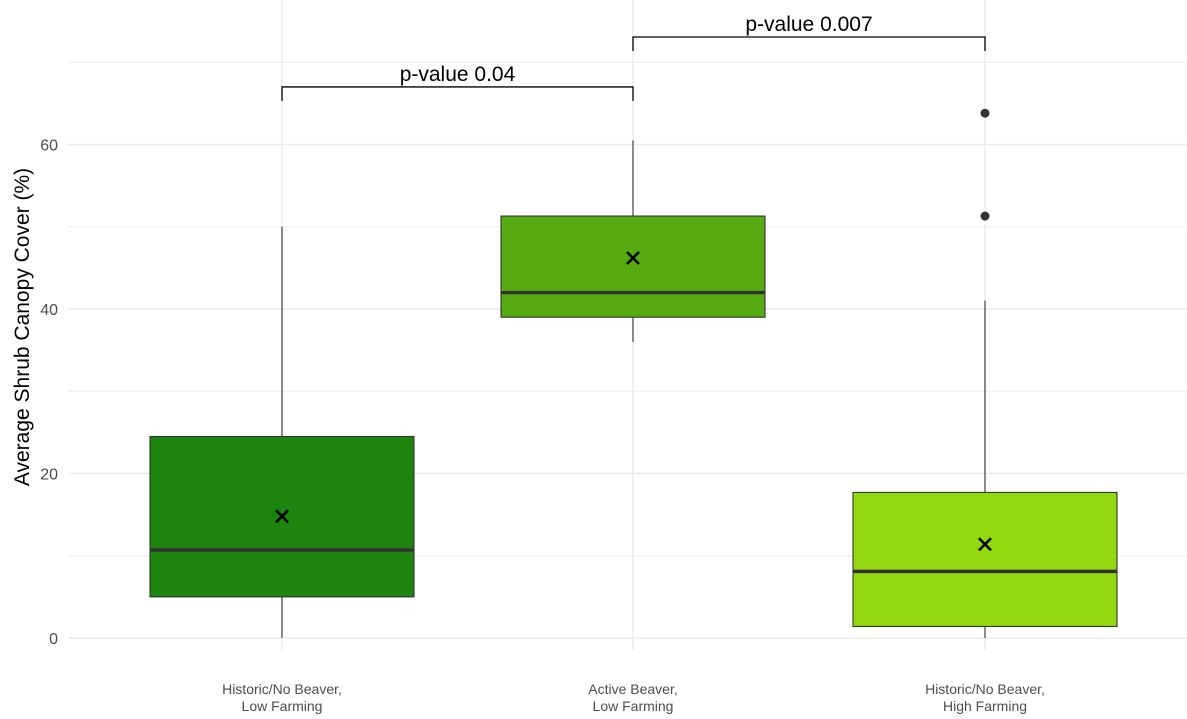 The width and height of the screenshot is (1187, 719). Describe the element at coordinates (49, 475) in the screenshot. I see `y-tick-label: 20` at that location.